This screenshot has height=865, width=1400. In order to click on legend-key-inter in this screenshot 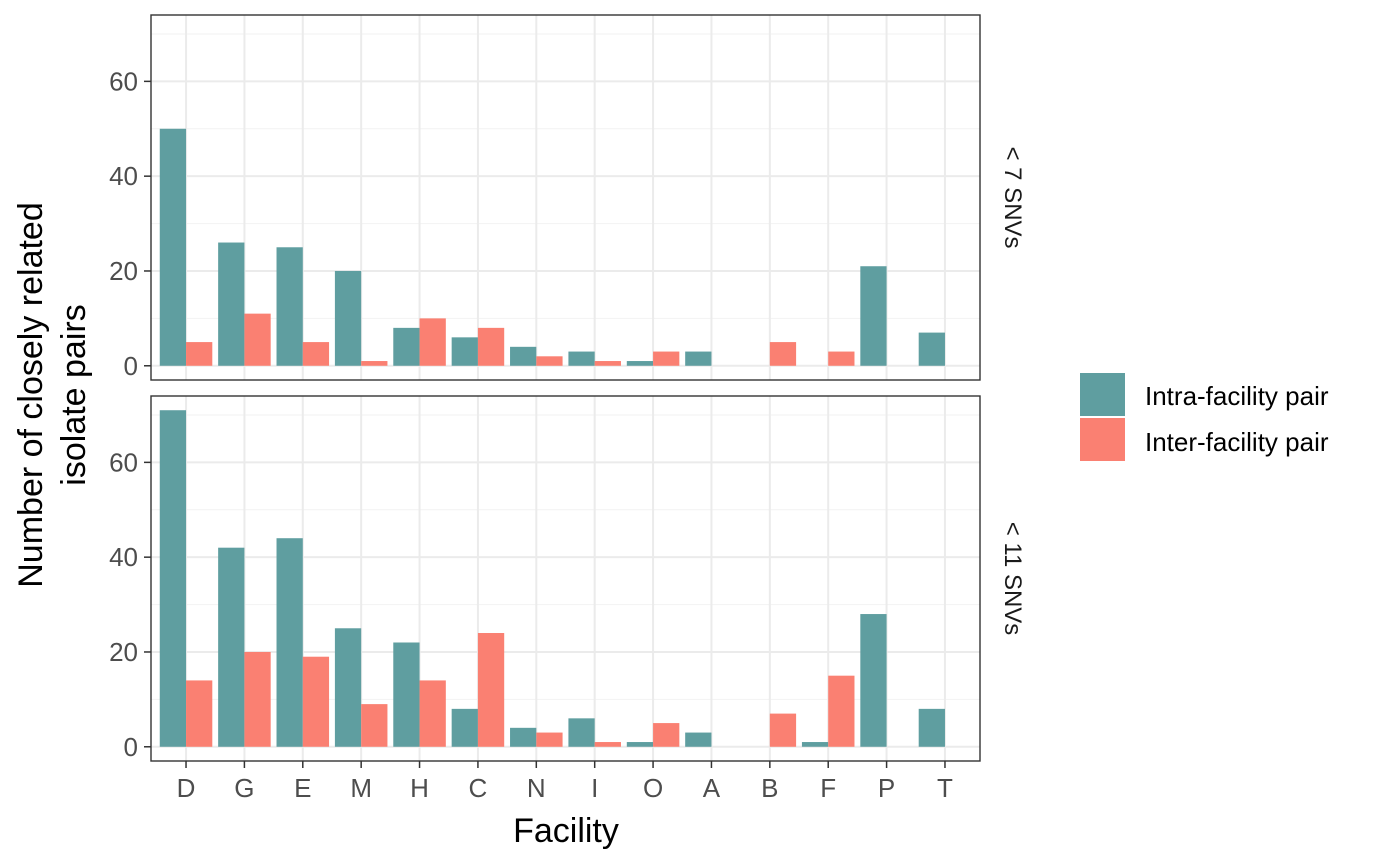, I will do `click(1102, 439)`.